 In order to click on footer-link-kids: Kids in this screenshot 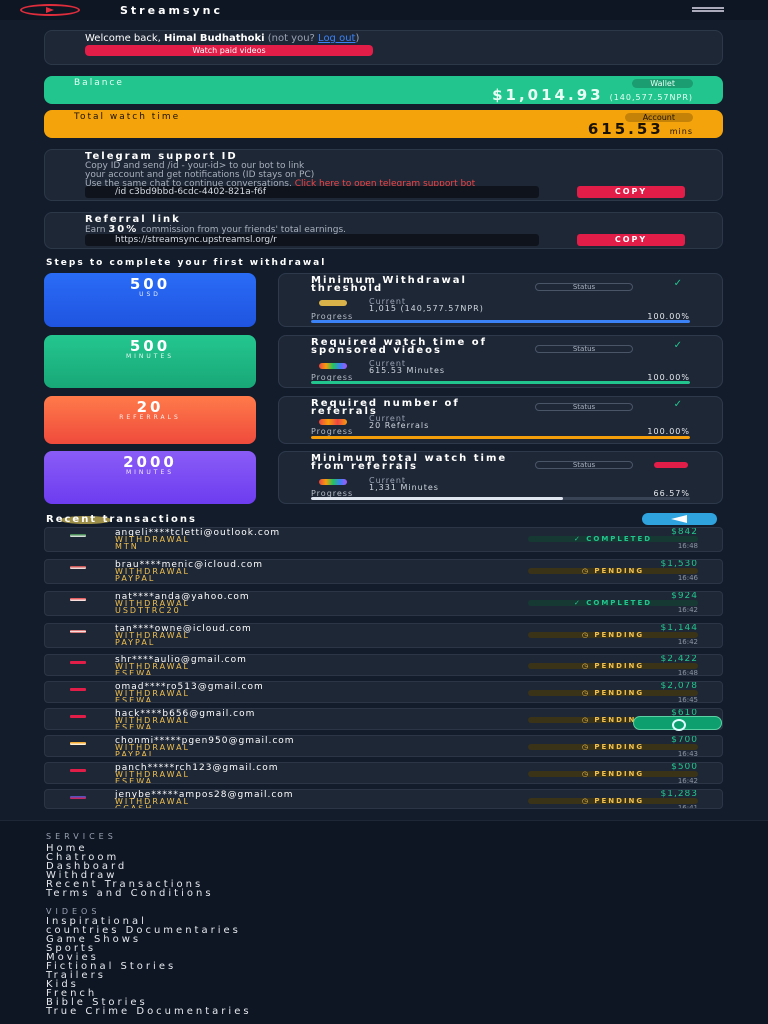, I will do `click(62, 984)`.